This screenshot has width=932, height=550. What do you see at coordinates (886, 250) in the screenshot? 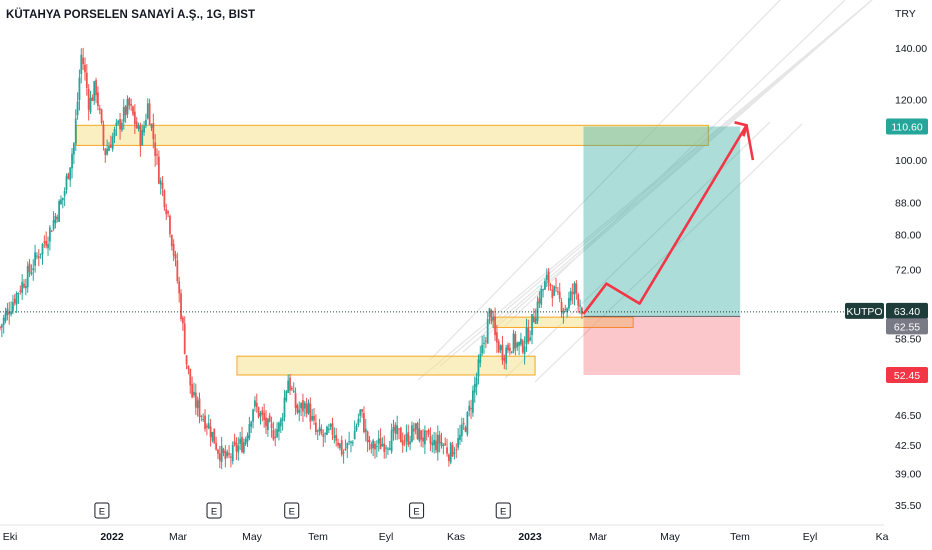
I see `price-badges: 110.60 KUTPO 63.40 62.55 52.45` at bounding box center [886, 250].